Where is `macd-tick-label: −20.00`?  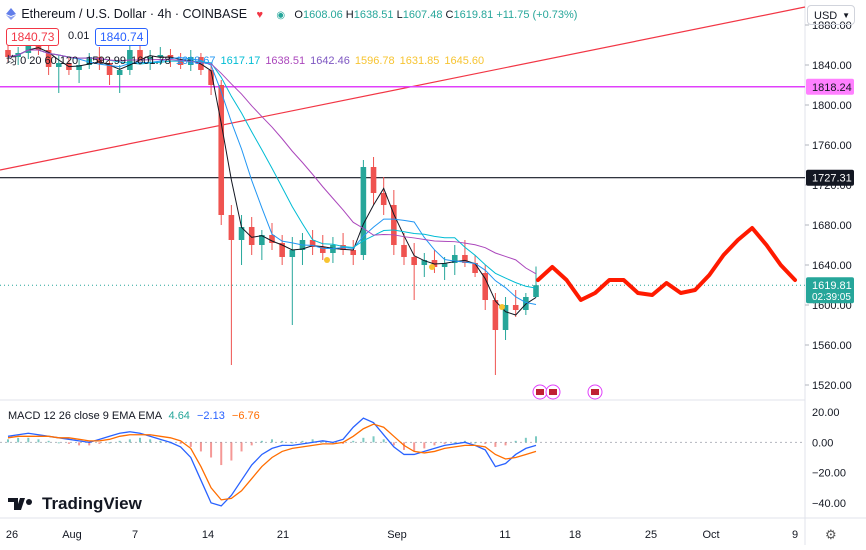
macd-tick-label: −20.00 is located at coordinates (829, 474).